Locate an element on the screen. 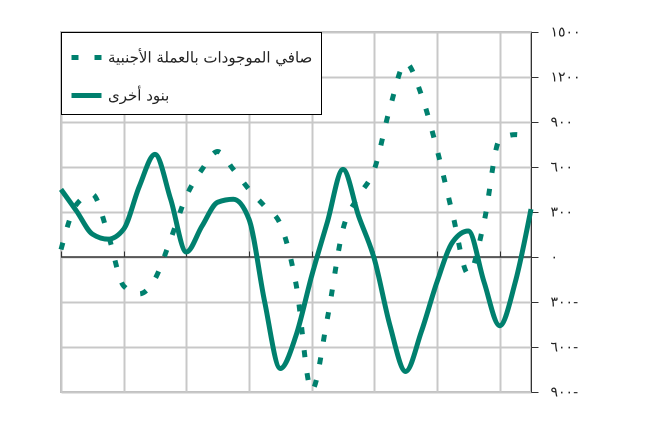 This screenshot has width=650, height=429. y-tick-label: ٩٠٠ is located at coordinates (562, 122).